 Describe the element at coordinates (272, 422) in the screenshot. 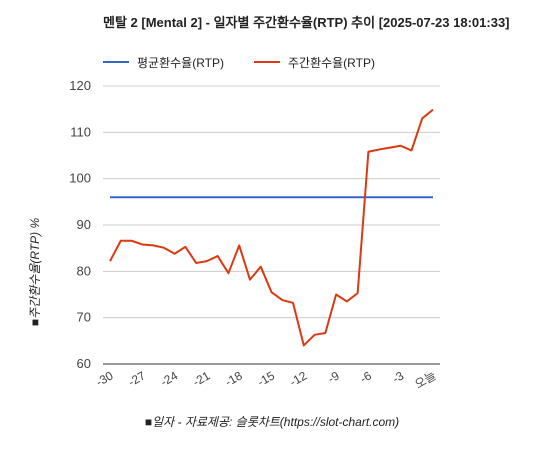

I see `x-axis-label: ■일자 - 자료제공: 슬롯차트(https://slot-chart.com)` at that location.